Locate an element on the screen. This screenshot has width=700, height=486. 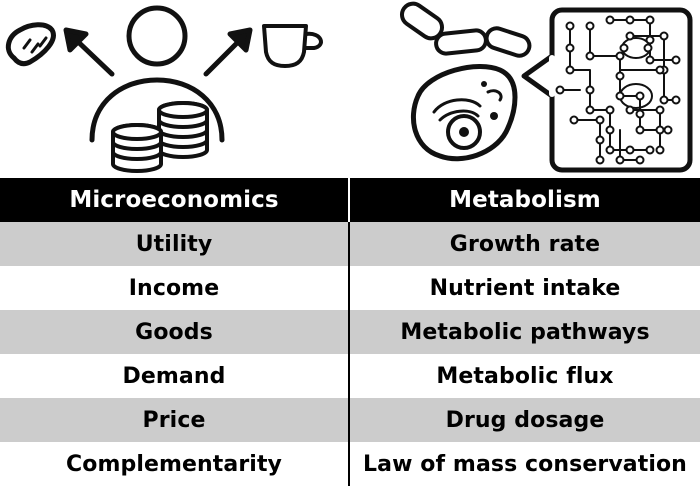
microeconomics-cell: Price is located at coordinates (175, 420).